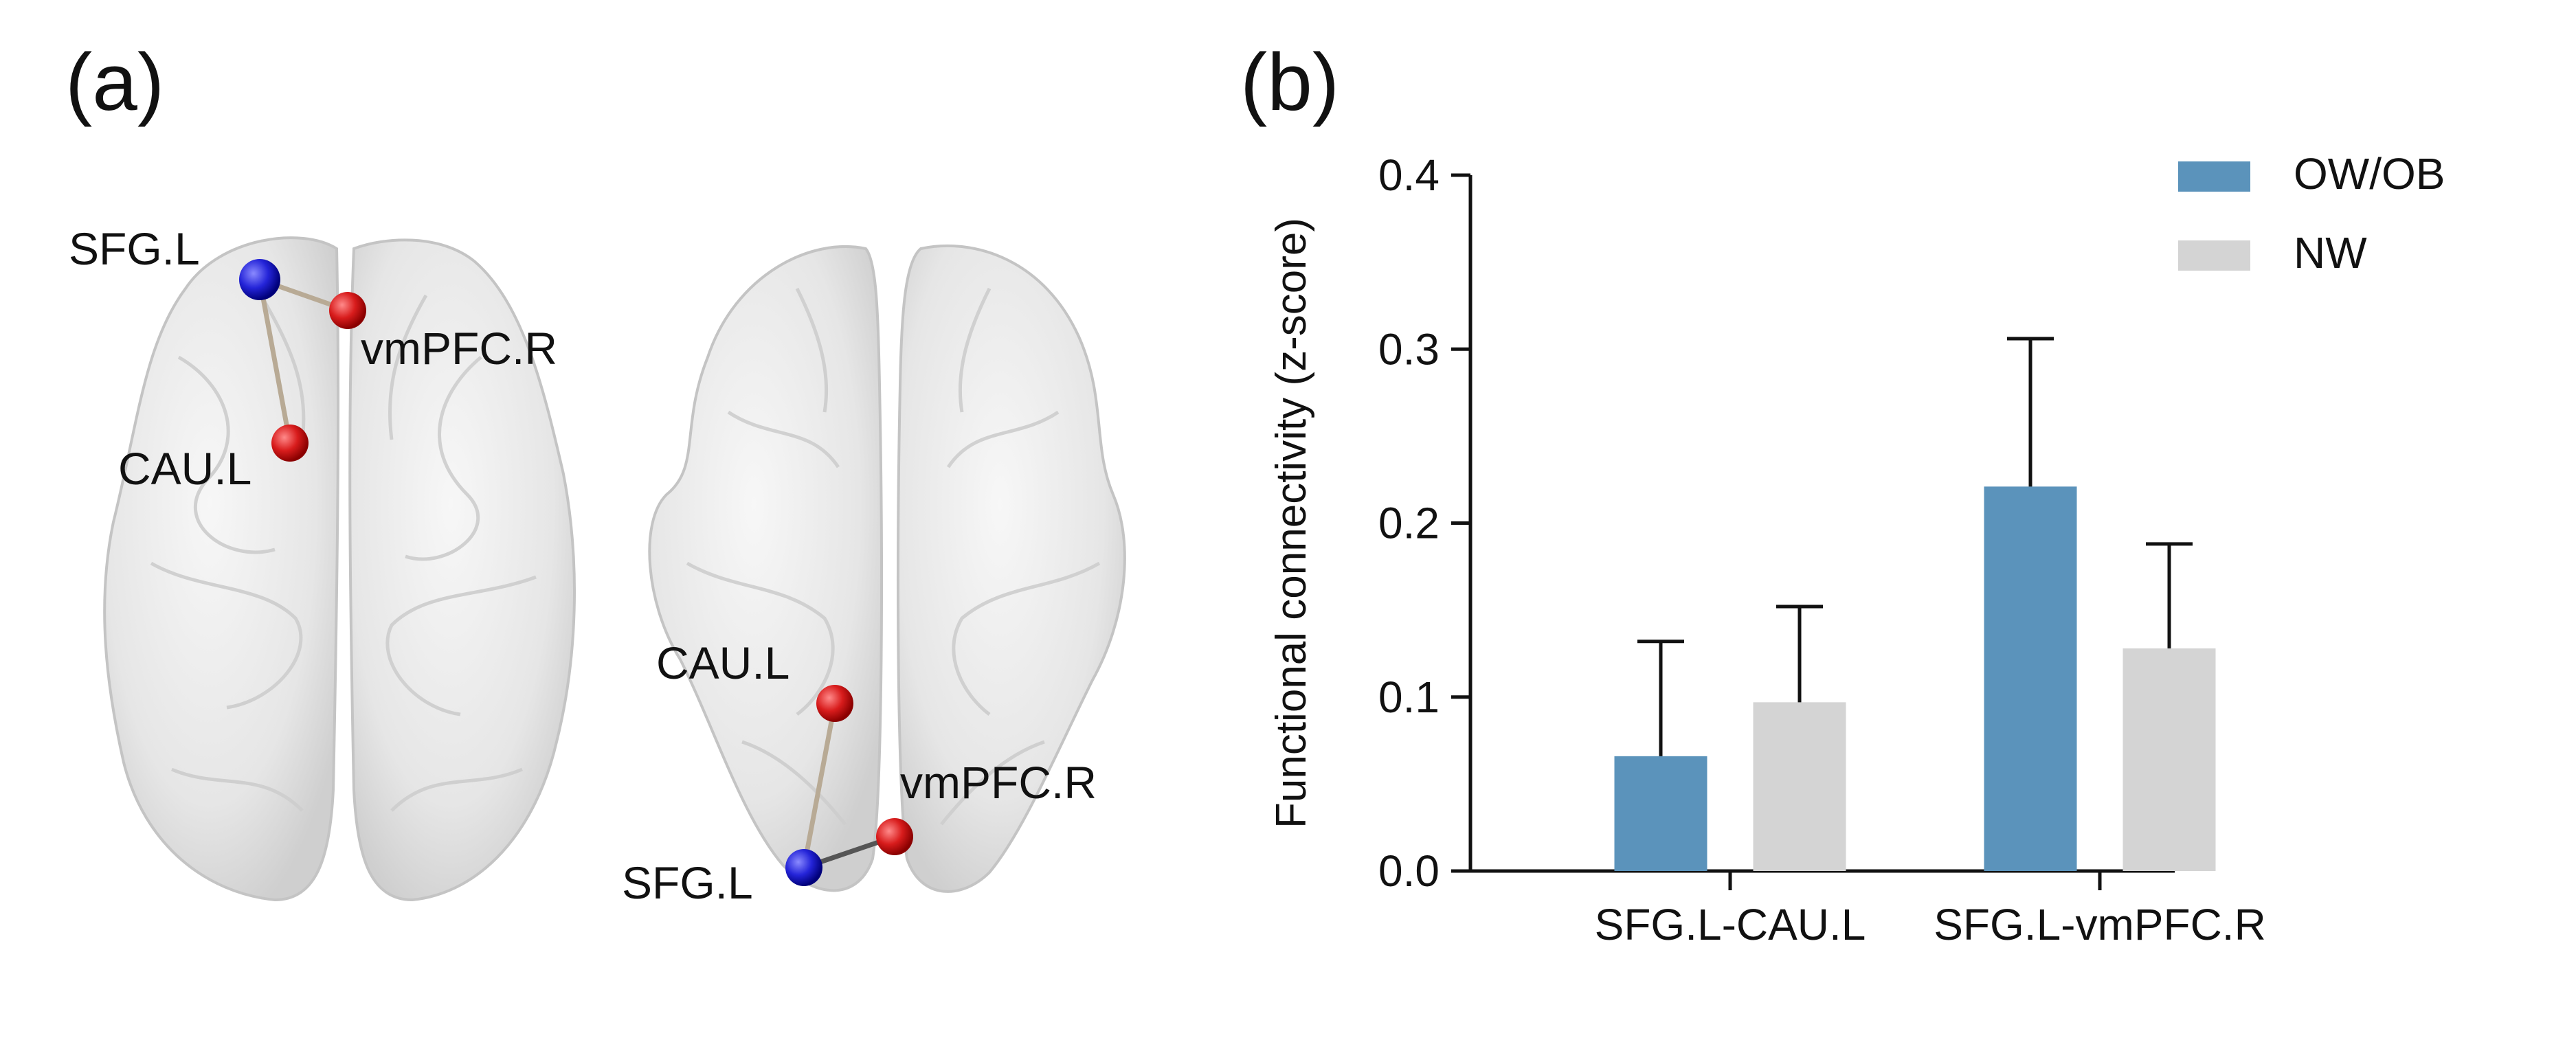 This screenshot has width=2576, height=1040. What do you see at coordinates (2369, 174) in the screenshot?
I see `legend-label: OW/OB` at bounding box center [2369, 174].